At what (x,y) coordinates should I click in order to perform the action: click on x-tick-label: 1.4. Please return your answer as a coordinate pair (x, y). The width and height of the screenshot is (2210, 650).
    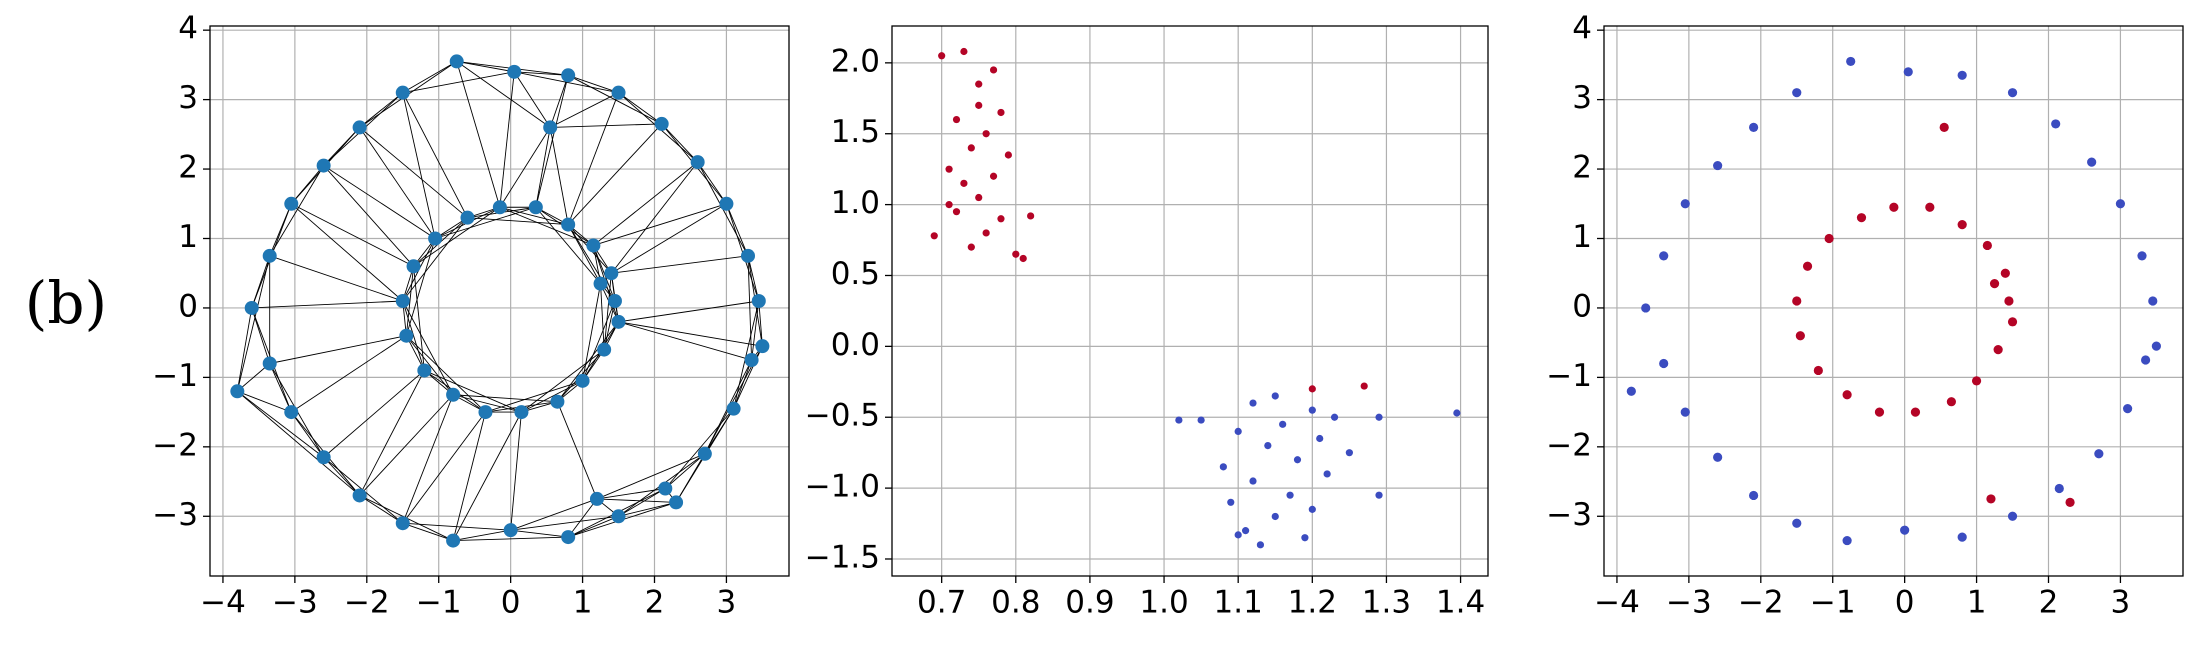
    Looking at the image, I should click on (1460, 603).